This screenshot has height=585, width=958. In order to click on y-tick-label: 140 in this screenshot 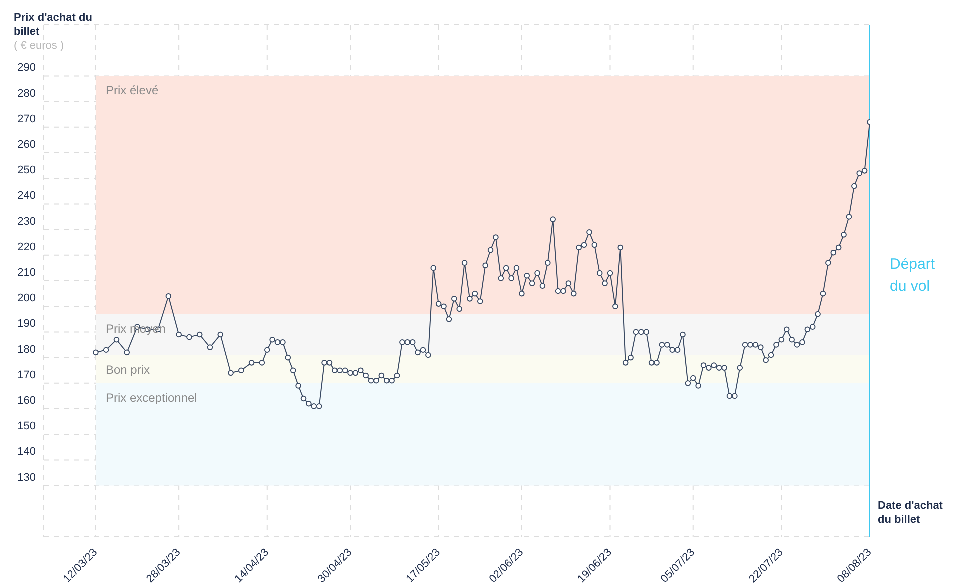, I will do `click(27, 452)`.